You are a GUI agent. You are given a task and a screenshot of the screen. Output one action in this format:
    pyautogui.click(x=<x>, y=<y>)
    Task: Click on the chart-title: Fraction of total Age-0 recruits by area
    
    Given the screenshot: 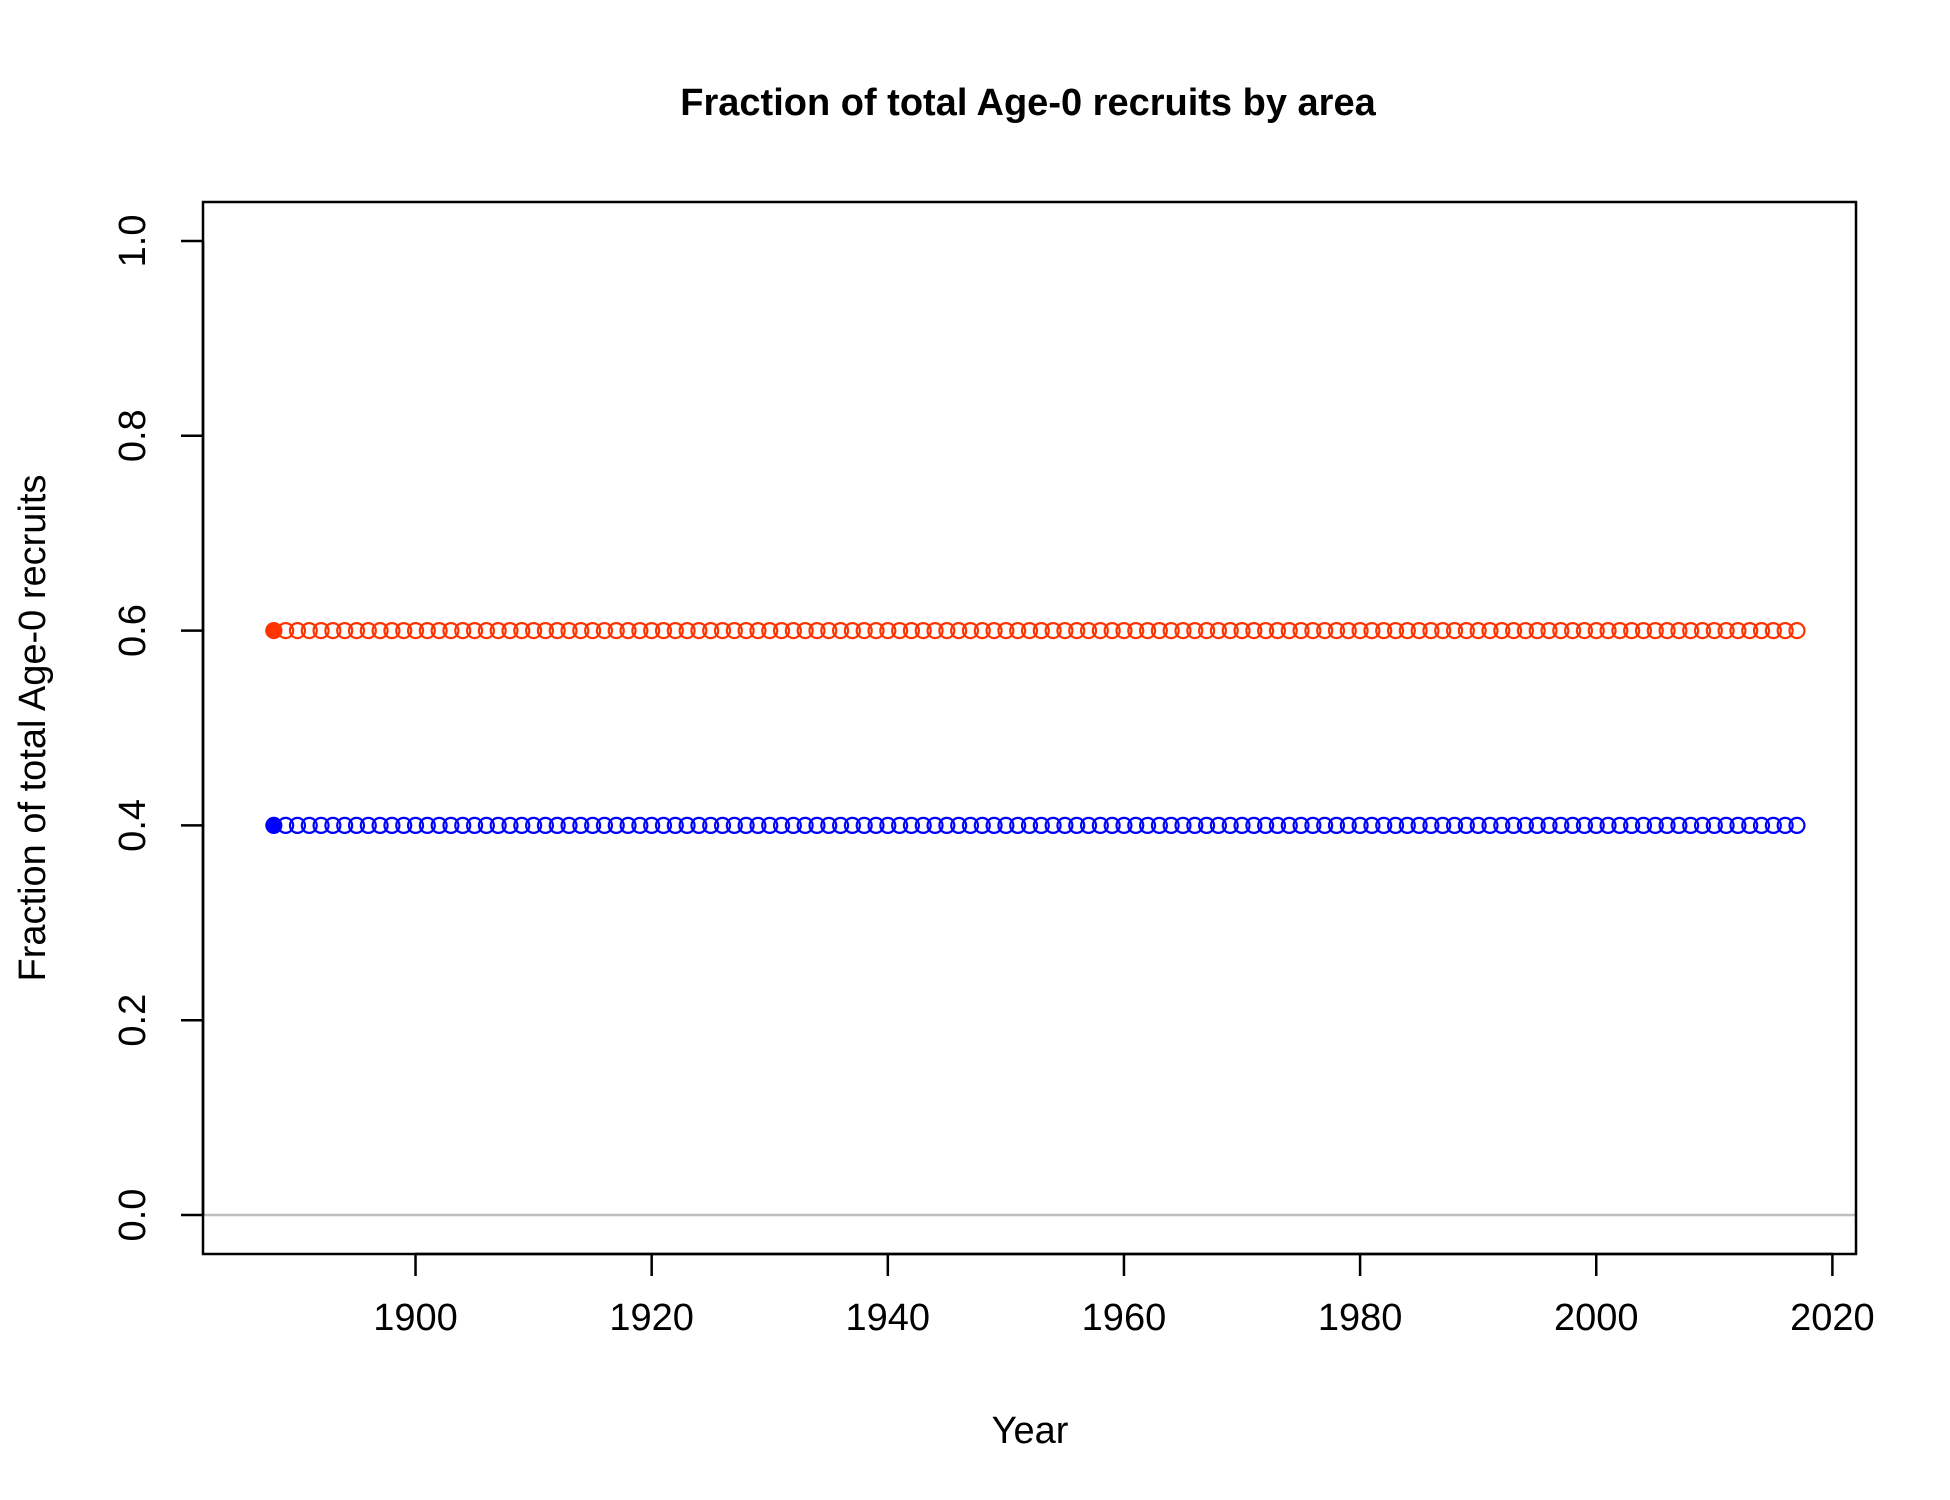 What is the action you would take?
    pyautogui.click(x=1028, y=103)
    